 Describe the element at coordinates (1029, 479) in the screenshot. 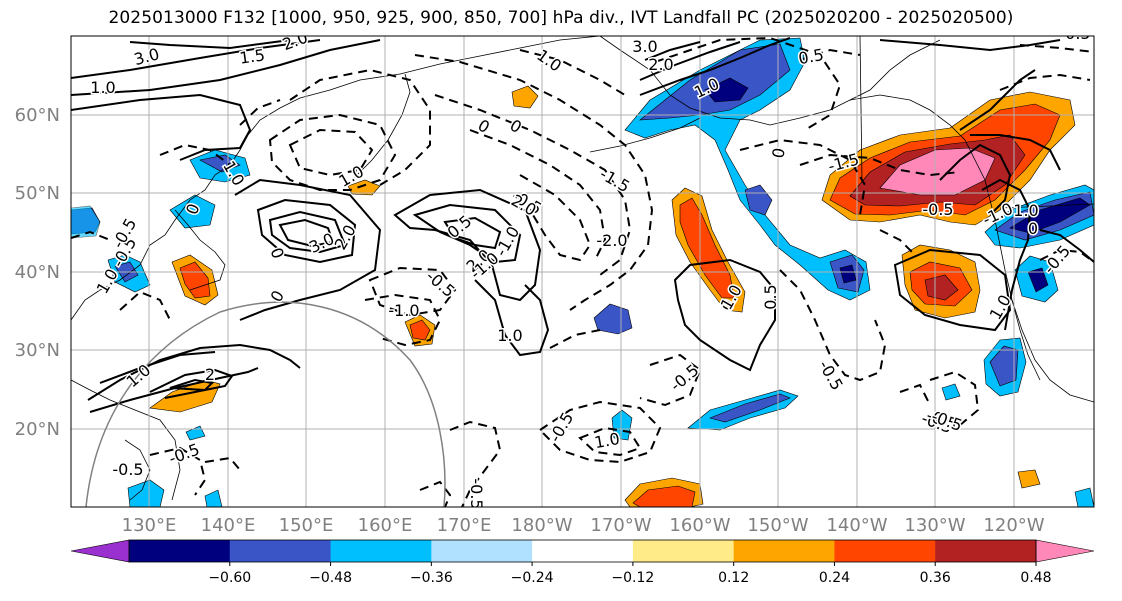

I see `shade-orange-sm4` at that location.